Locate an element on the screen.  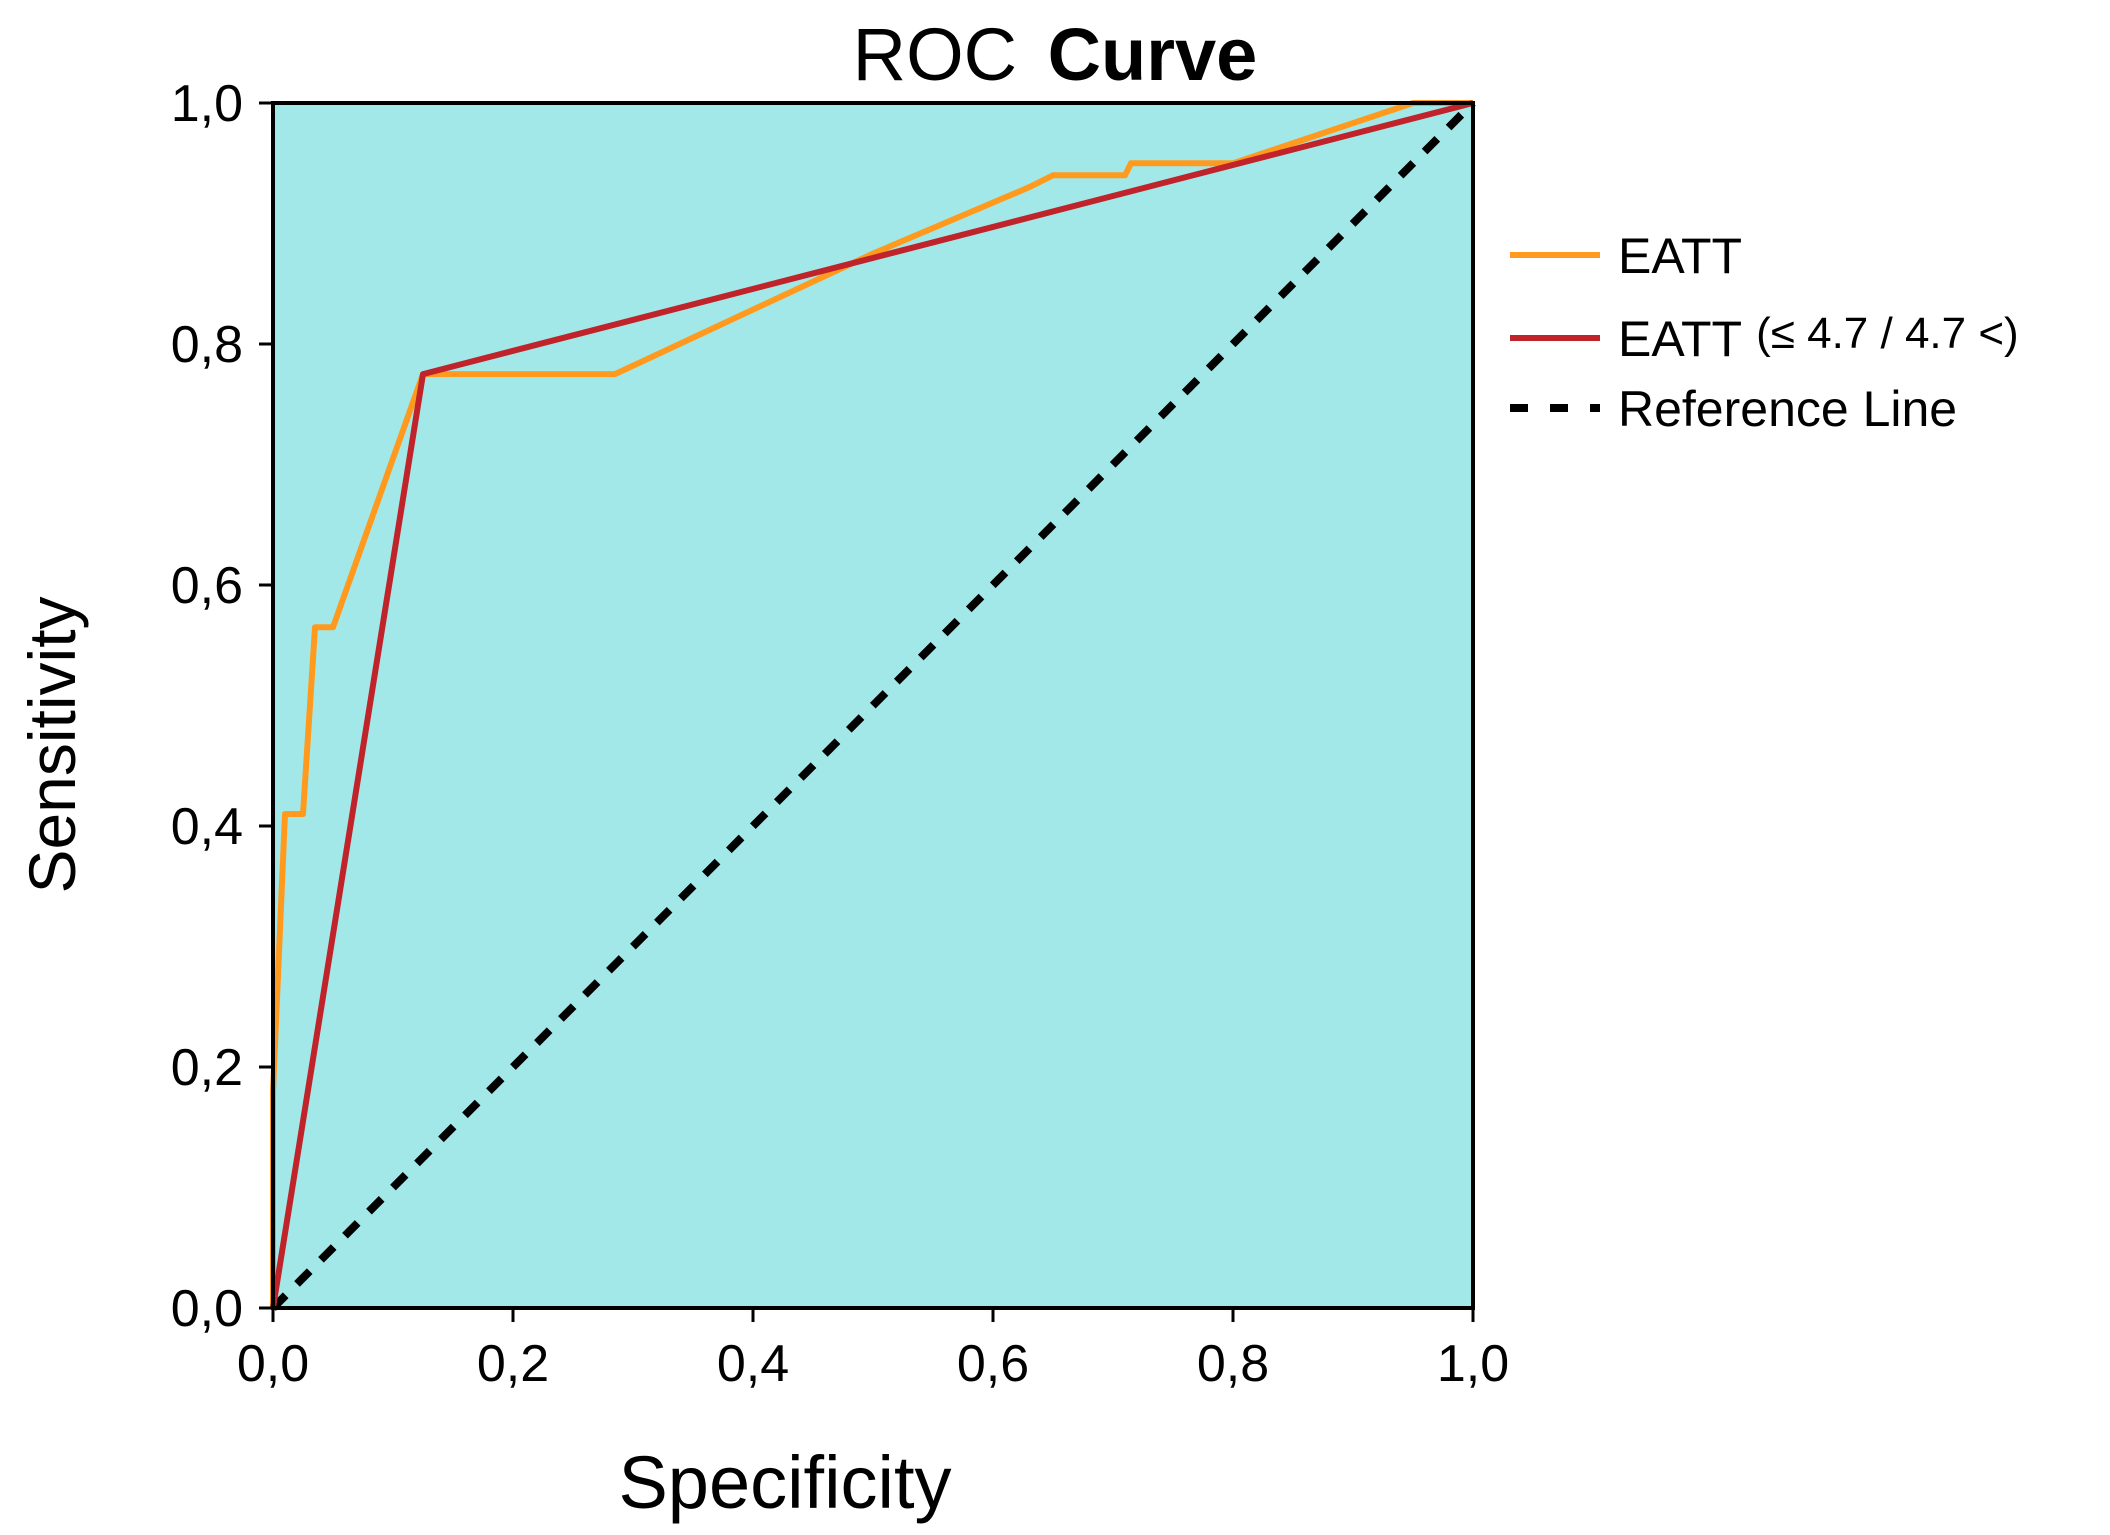
chart-title-part1: ROC is located at coordinates (935, 54).